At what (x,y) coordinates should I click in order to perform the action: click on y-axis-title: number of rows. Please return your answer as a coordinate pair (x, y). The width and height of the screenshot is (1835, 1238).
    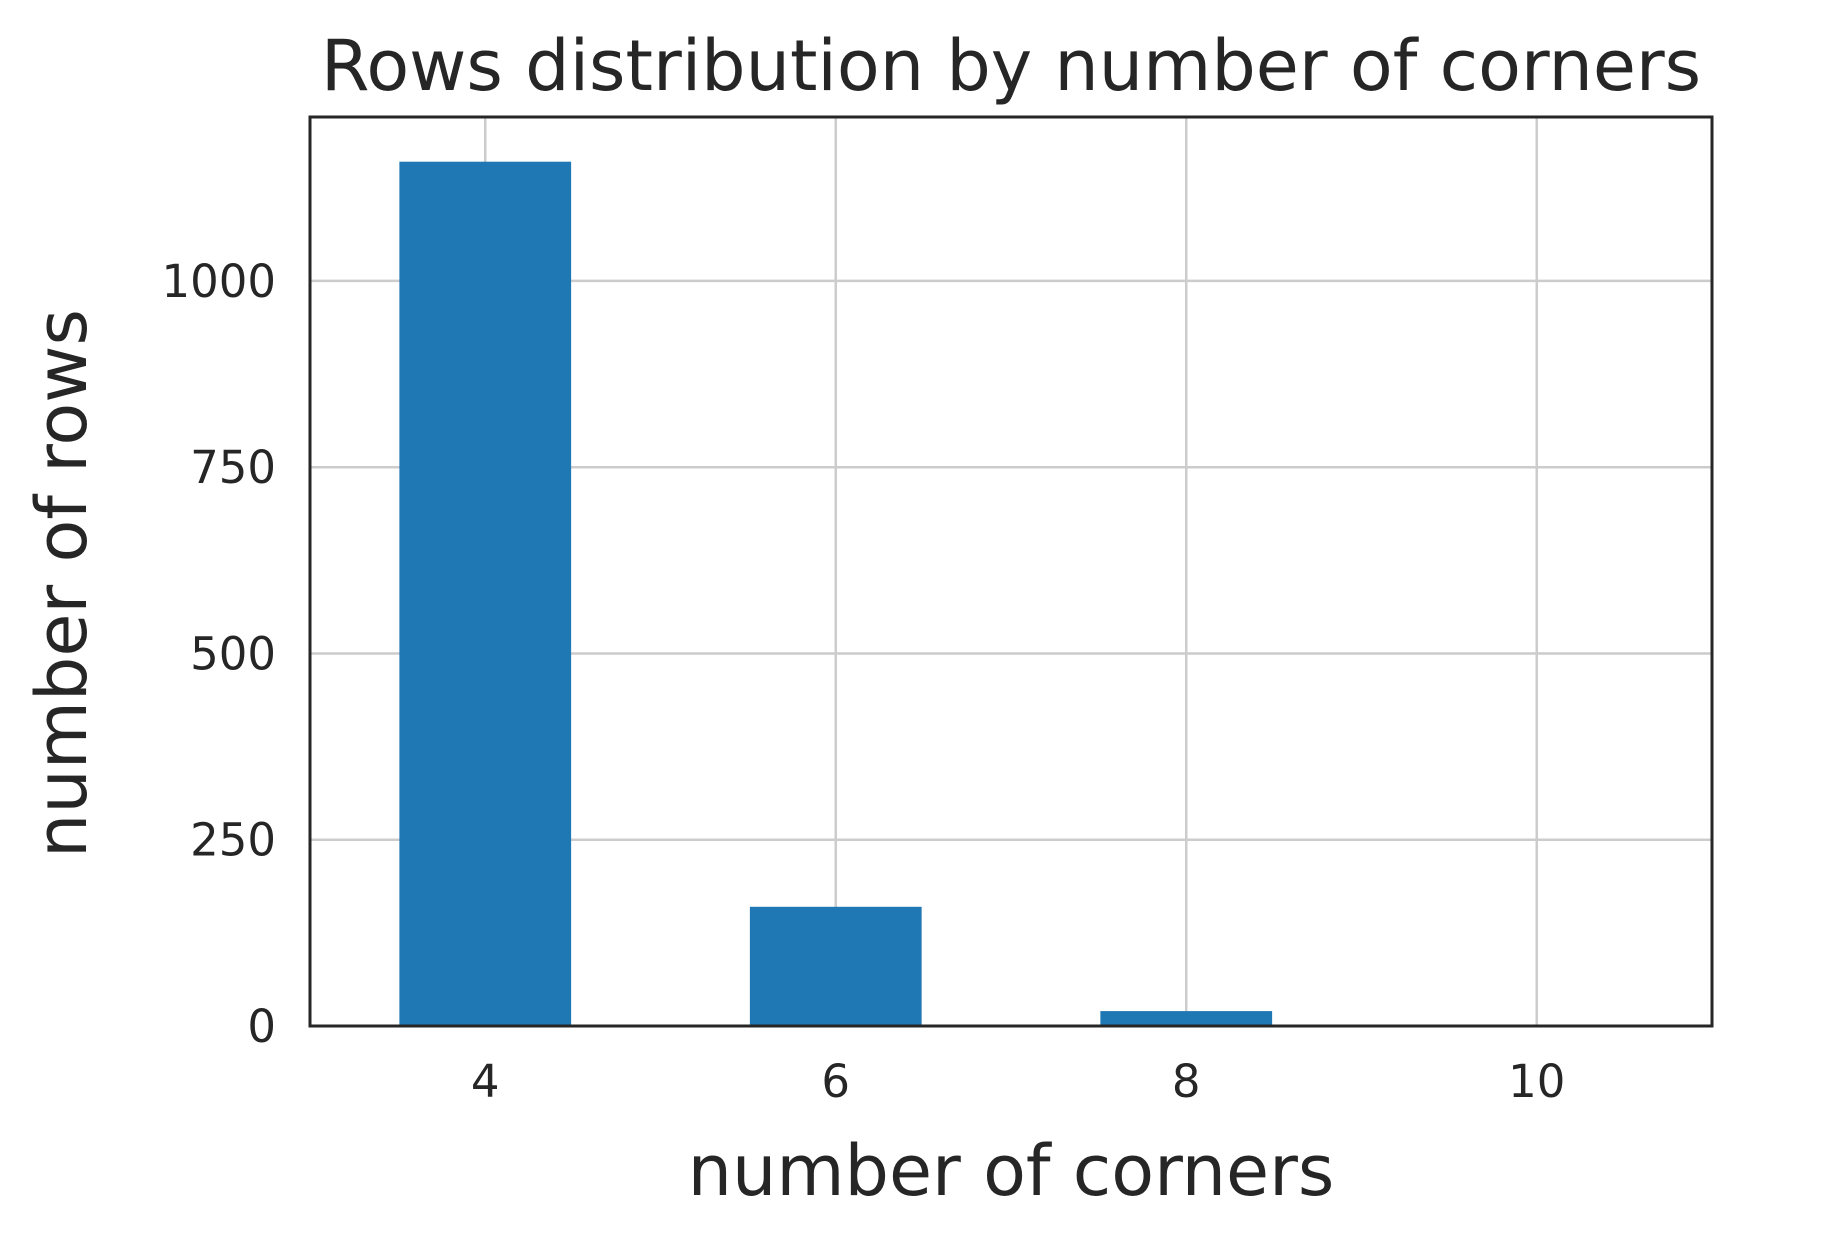
    Looking at the image, I should click on (62, 583).